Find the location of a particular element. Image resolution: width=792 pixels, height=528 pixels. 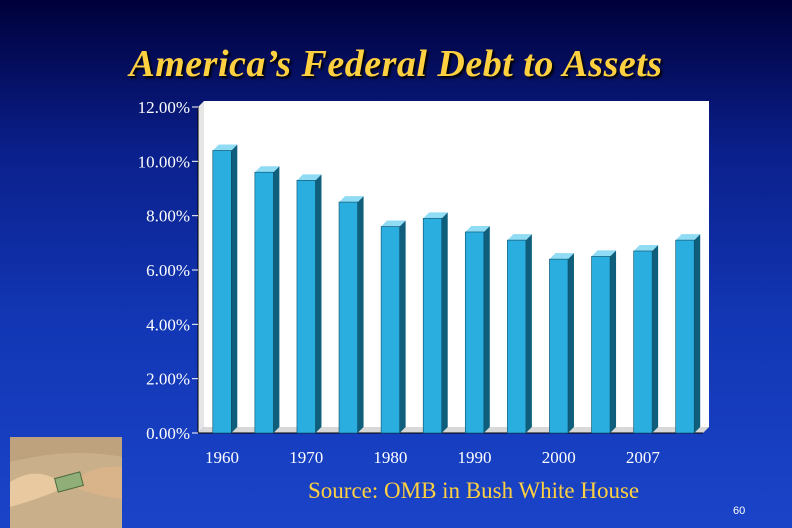

y-tick-label: 12.00% is located at coordinates (164, 107).